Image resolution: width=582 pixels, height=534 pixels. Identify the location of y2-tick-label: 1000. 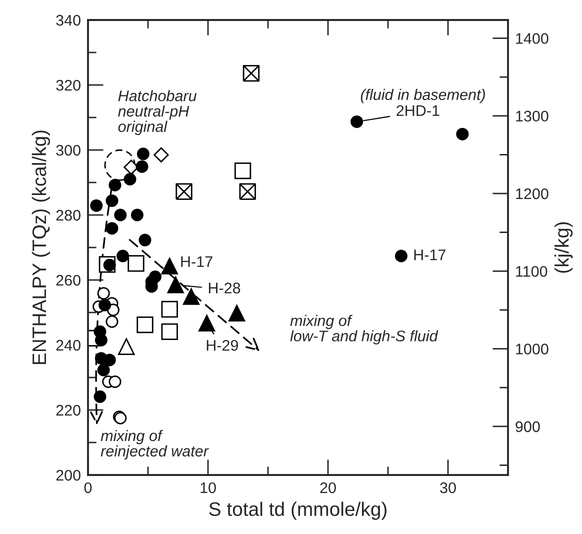
(532, 349).